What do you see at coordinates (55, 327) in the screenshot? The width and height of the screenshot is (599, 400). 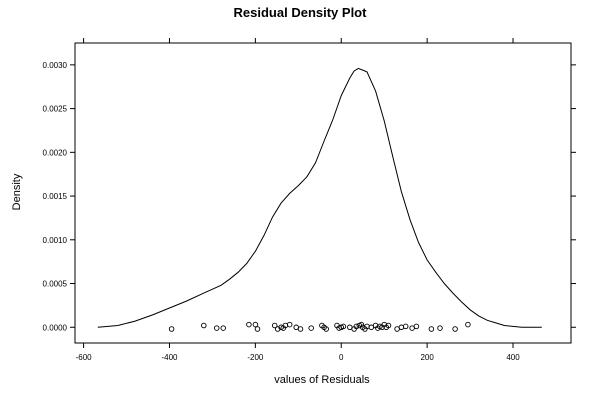 I see `y-tick-label: 0.0000` at bounding box center [55, 327].